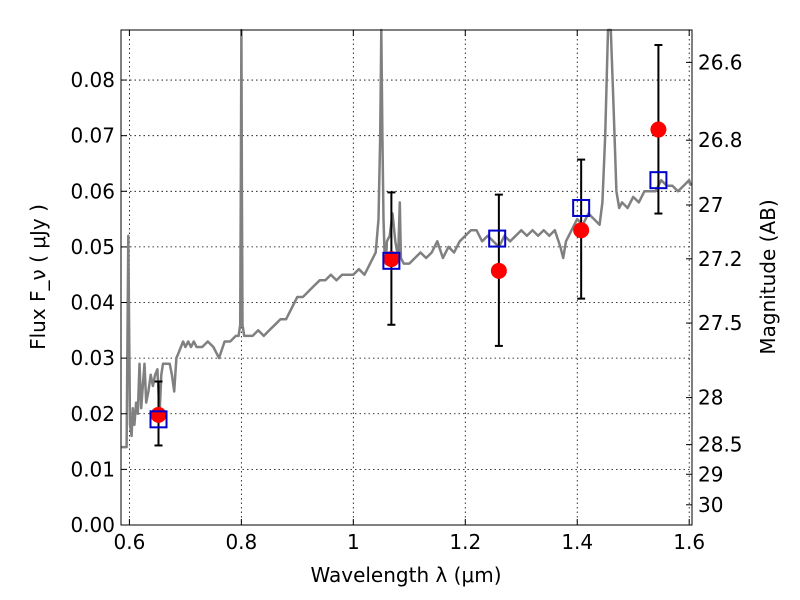 The height and width of the screenshot is (600, 800). What do you see at coordinates (710, 505) in the screenshot?
I see `magnitude-tick-label: 30` at bounding box center [710, 505].